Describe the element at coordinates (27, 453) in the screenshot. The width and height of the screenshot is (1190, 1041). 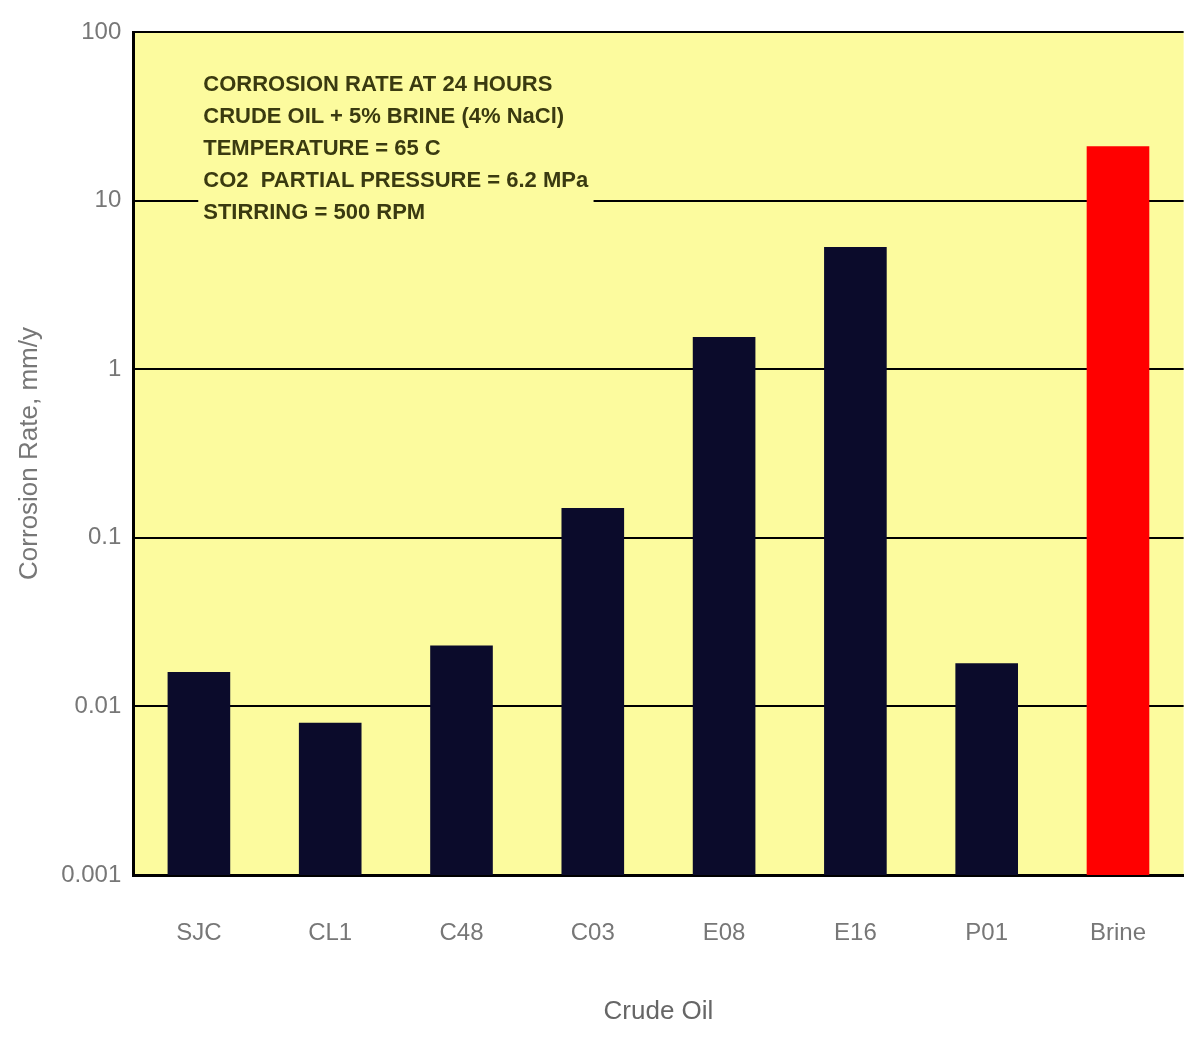
I see `y-axis-title: Corrosion Rate, mm/y` at that location.